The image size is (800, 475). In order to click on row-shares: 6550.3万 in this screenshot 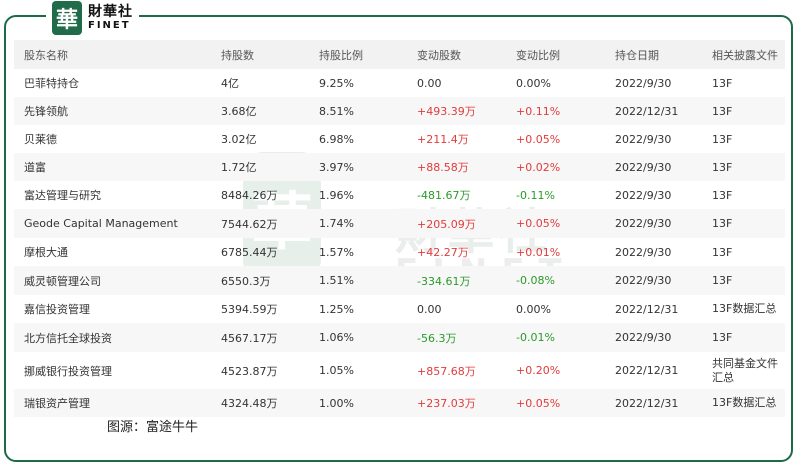, I will do `click(246, 281)`.